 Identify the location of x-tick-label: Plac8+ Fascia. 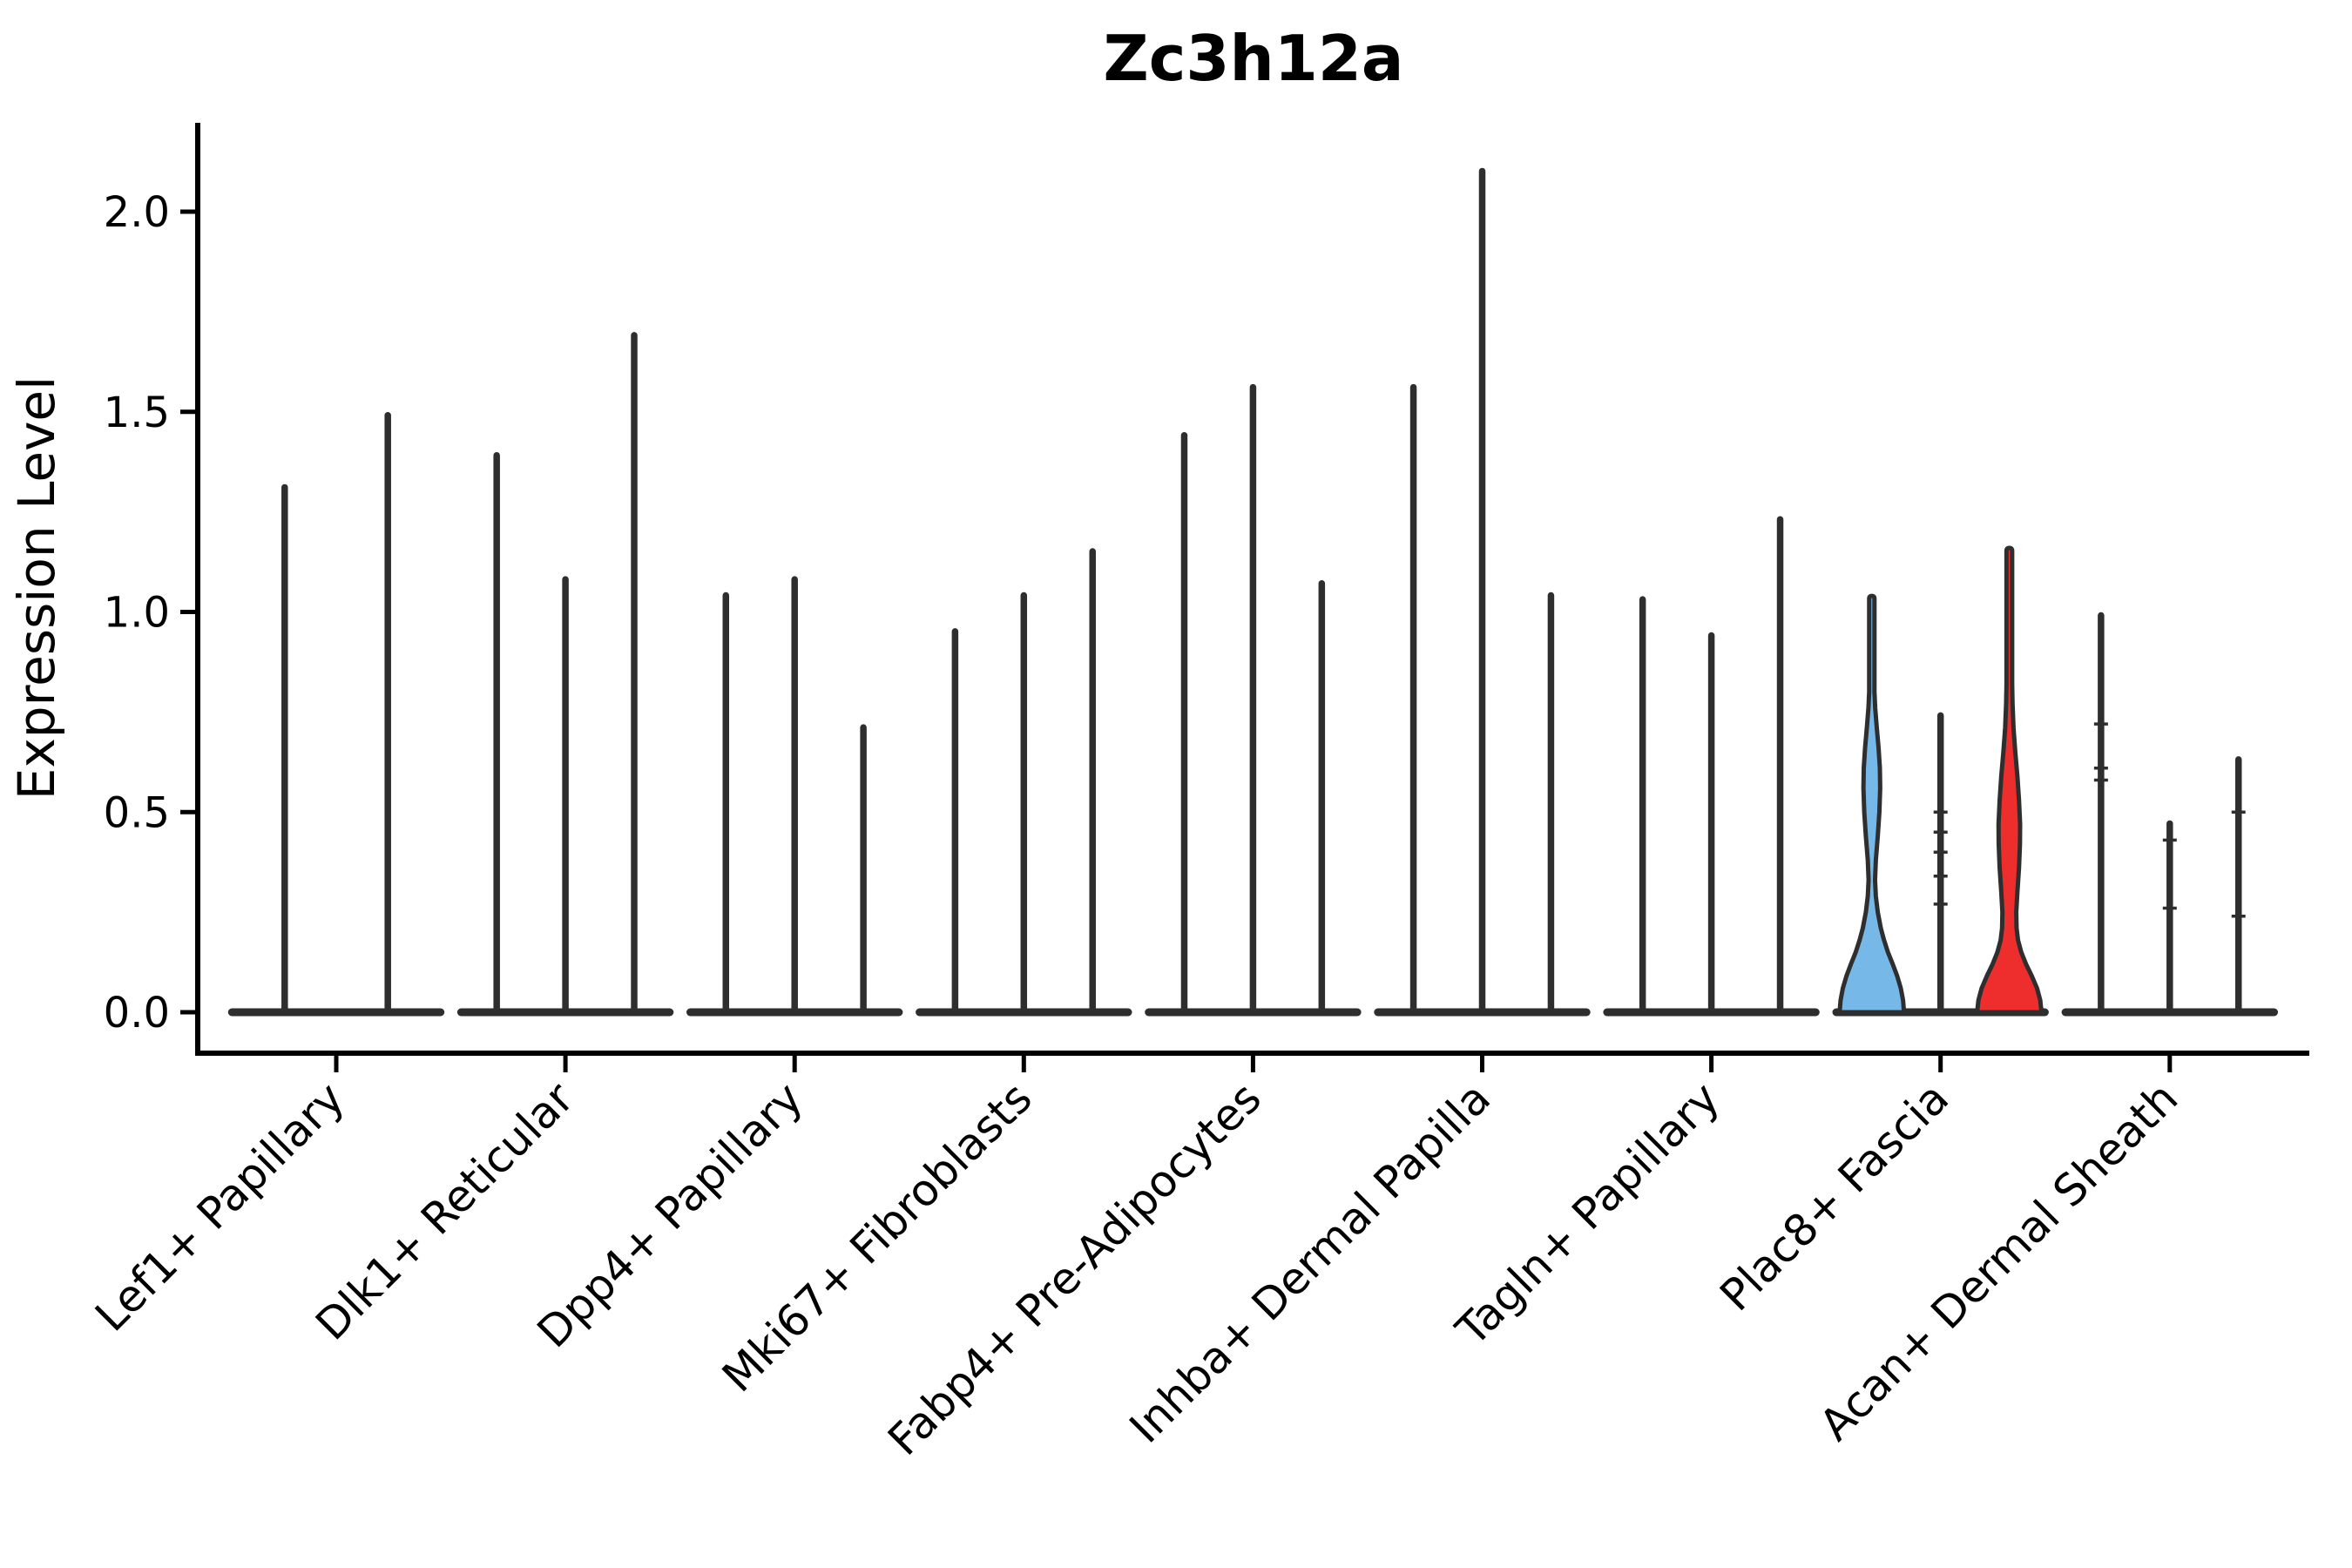
(1834, 1196).